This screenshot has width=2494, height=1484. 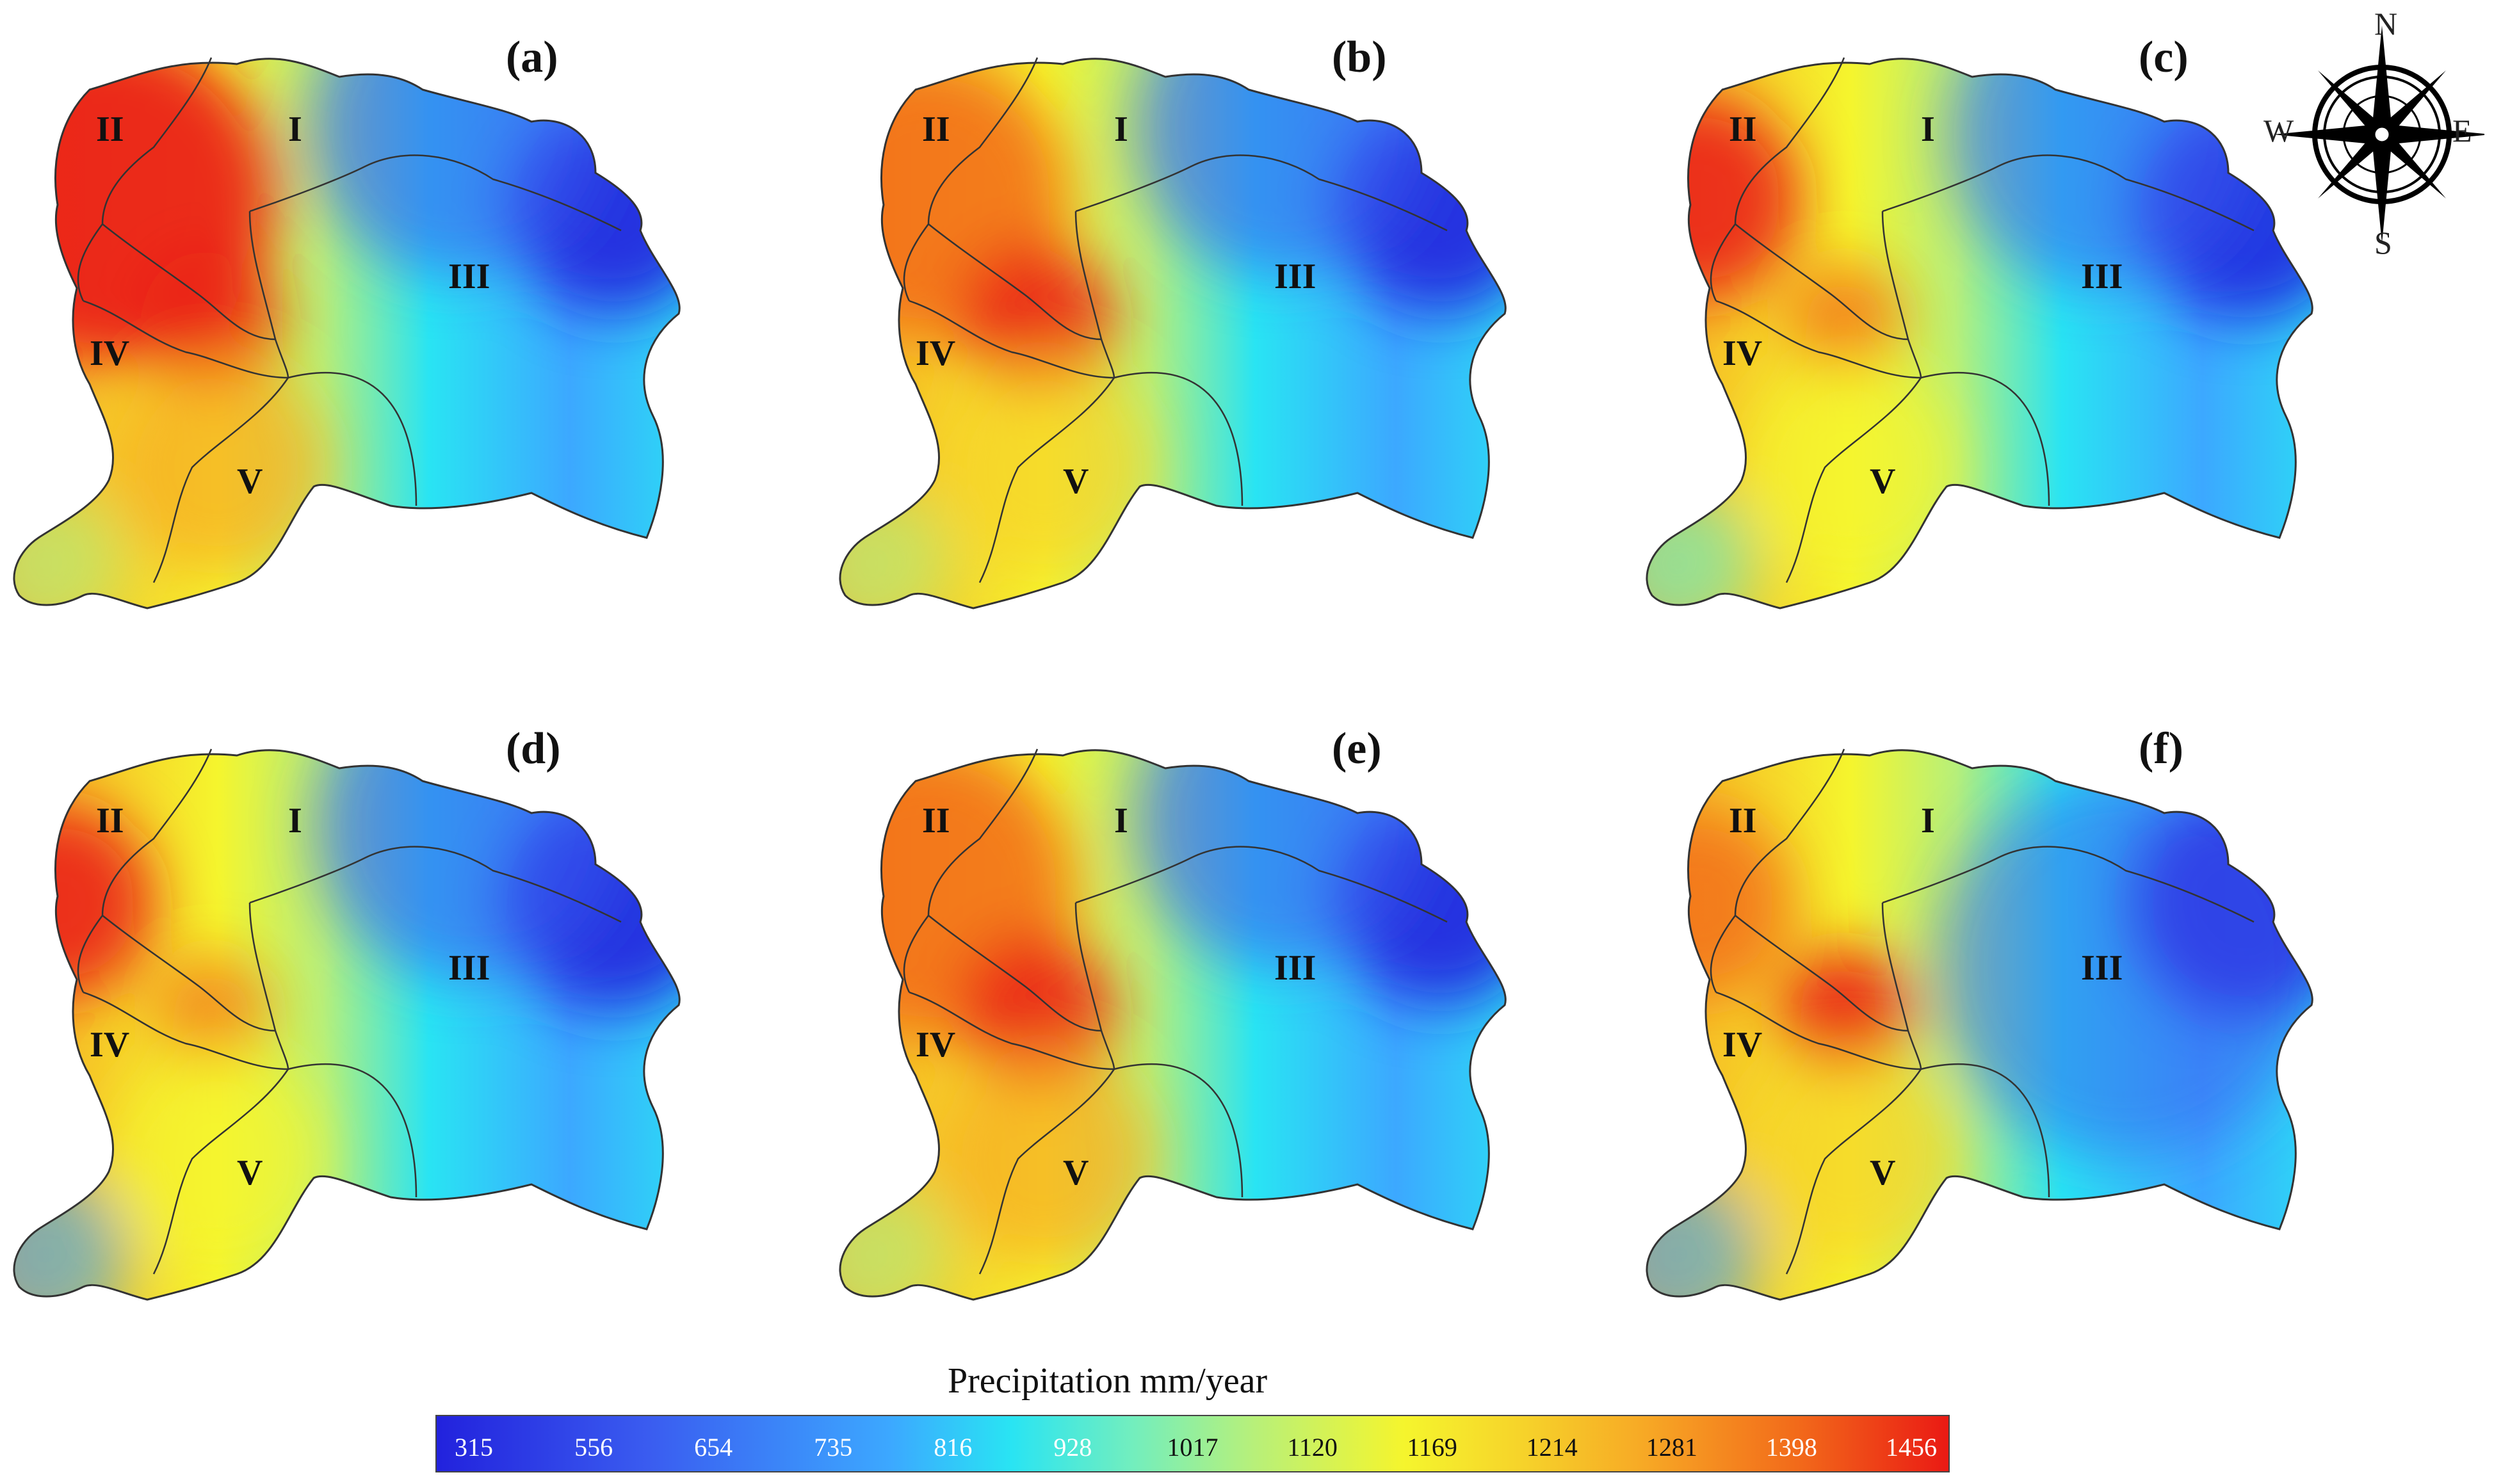 I want to click on legend-tick-label: 1281, so click(x=1671, y=1448).